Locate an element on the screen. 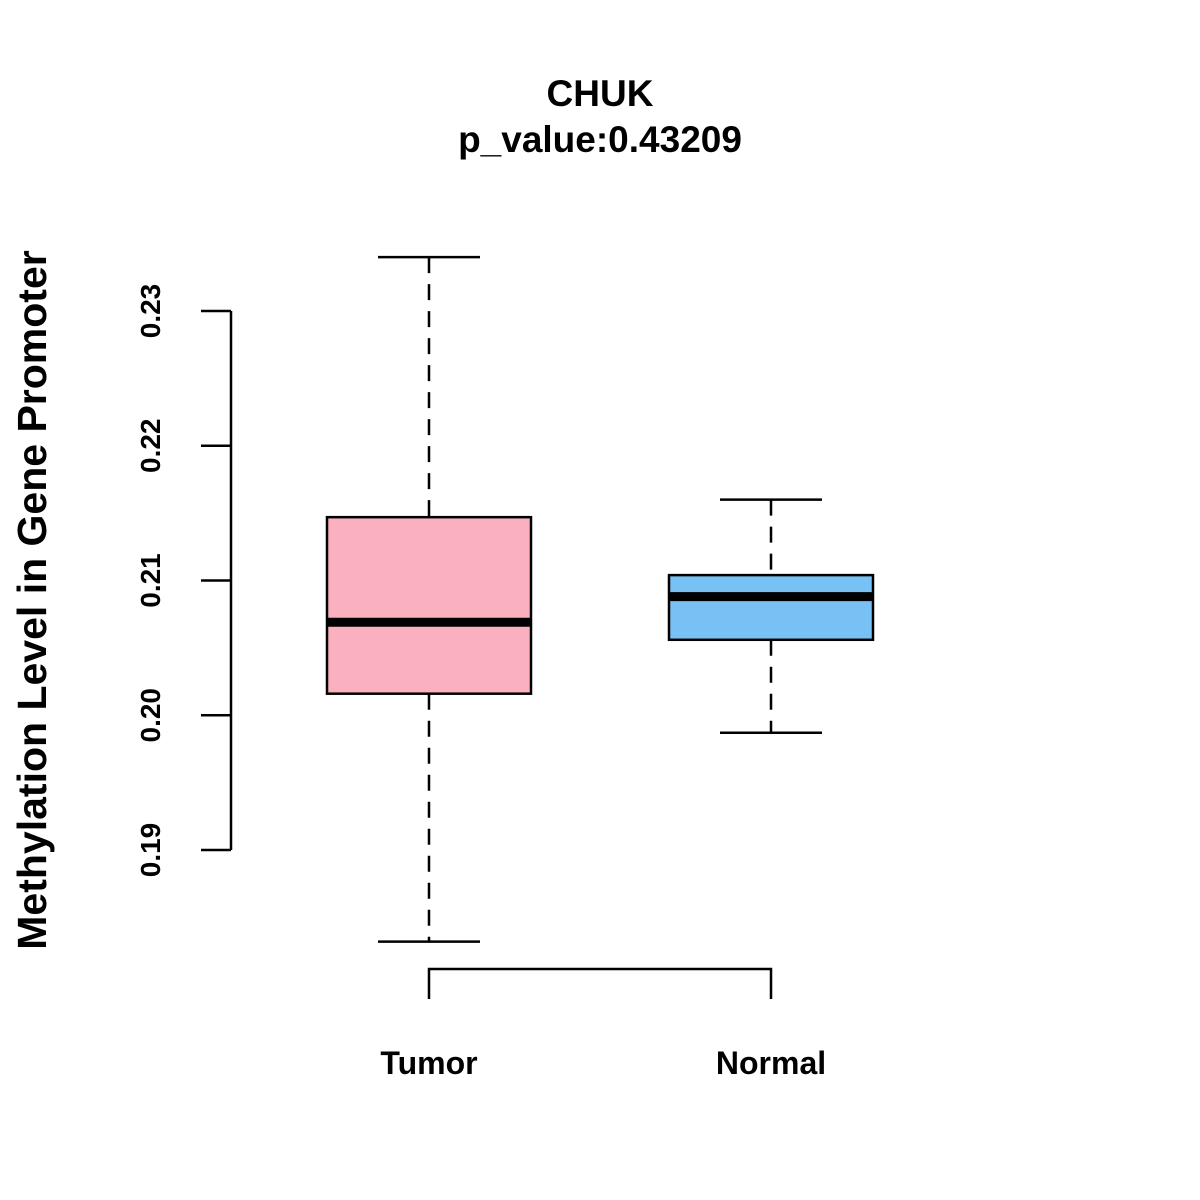  chart-subtitle: p_value:0.43209 is located at coordinates (600, 139).